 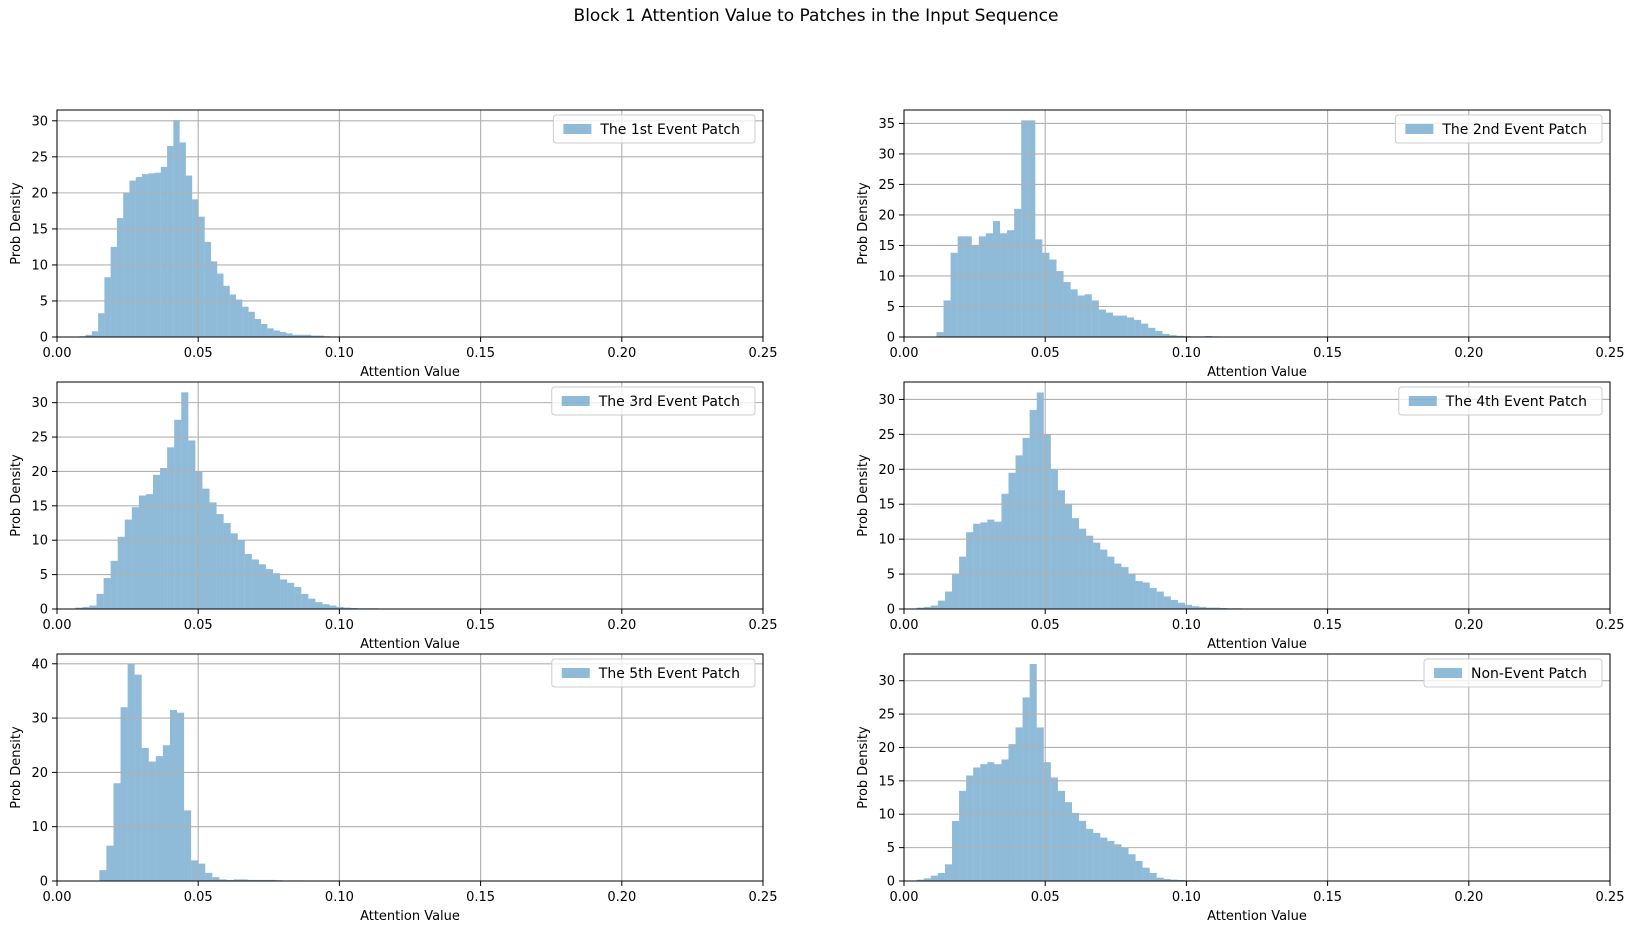 I want to click on y-tick-label: 5, so click(x=44, y=575).